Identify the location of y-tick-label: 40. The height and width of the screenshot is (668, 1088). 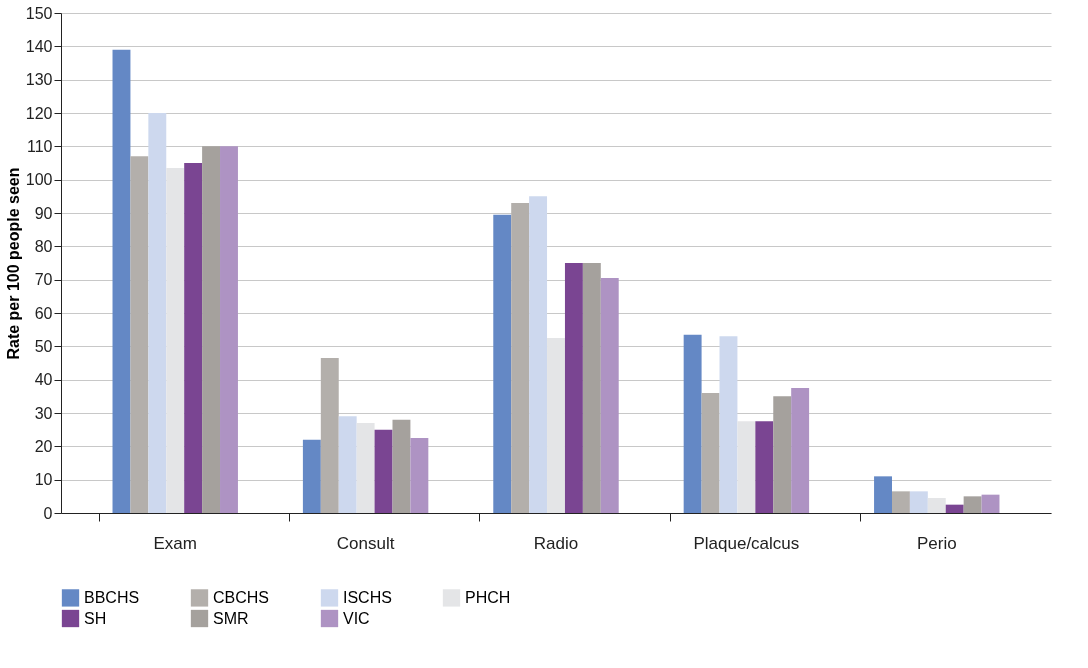
(43, 380).